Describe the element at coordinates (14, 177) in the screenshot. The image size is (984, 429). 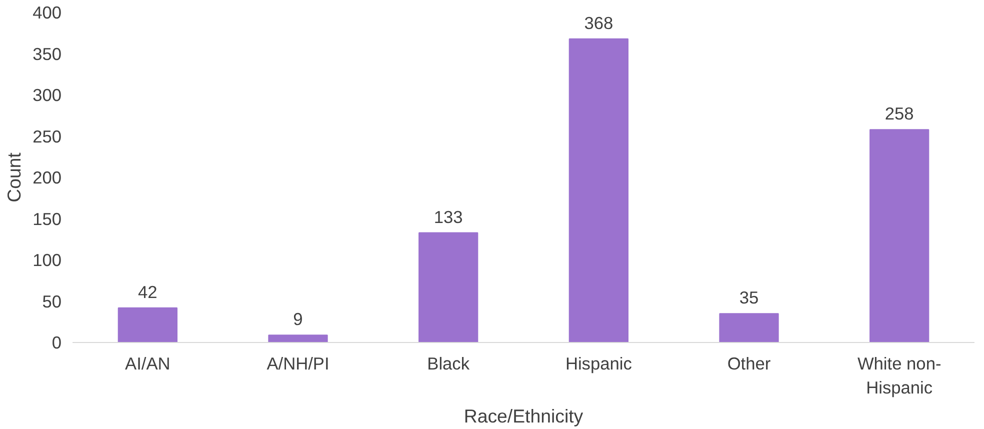
I see `y-axis-title: Count` at that location.